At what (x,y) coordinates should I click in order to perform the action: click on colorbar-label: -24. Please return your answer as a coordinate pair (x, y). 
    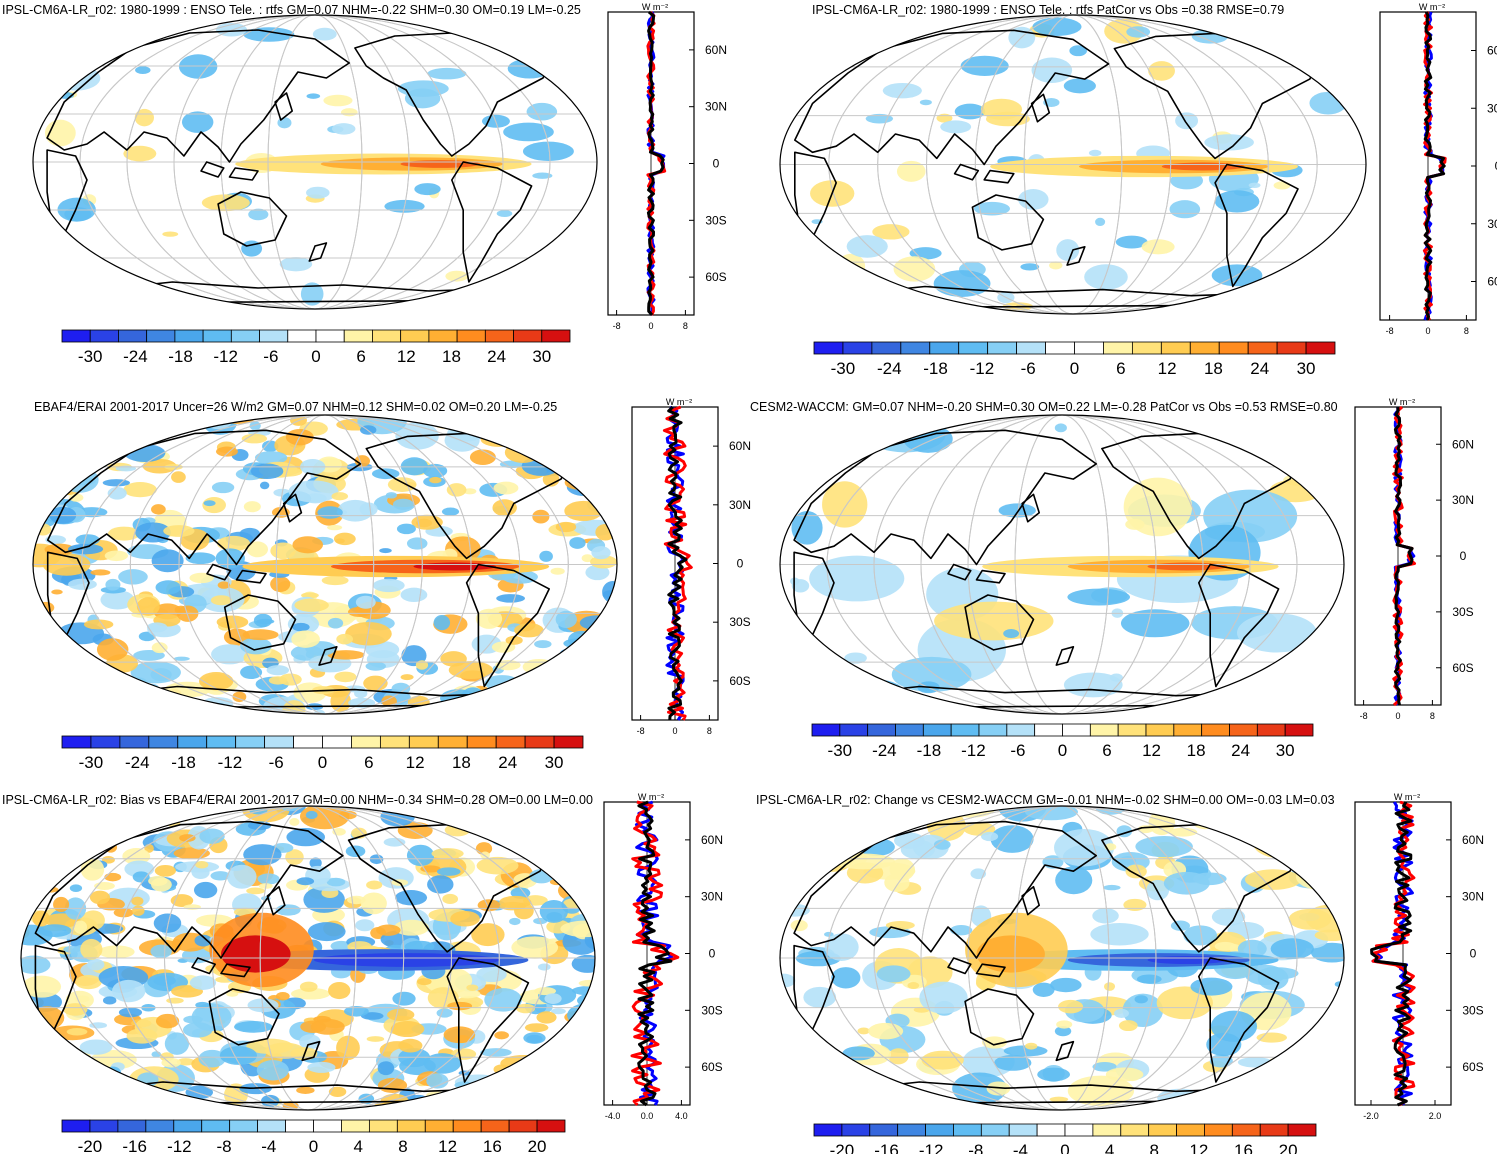
    Looking at the image, I should click on (137, 762).